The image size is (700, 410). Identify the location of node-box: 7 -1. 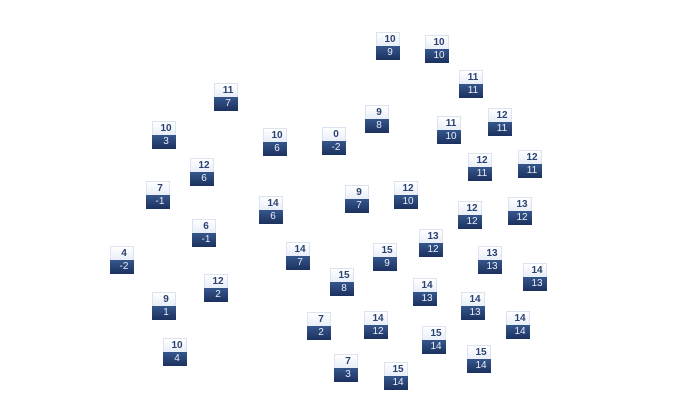
(158, 195).